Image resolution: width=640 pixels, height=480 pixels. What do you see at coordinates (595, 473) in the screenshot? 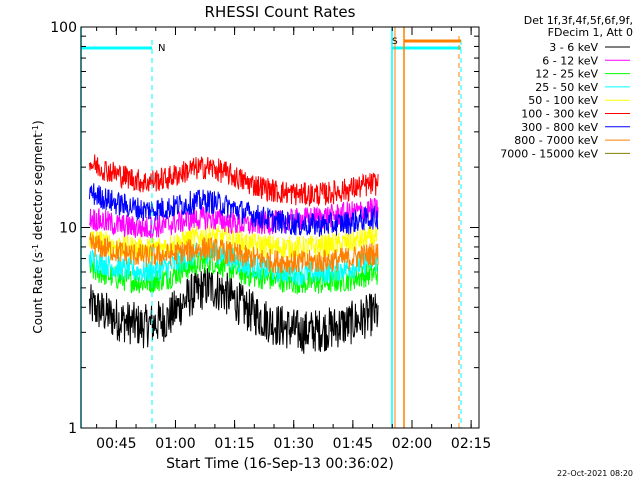
I see `date-stamp: 22-Oct-2021 08:20` at bounding box center [595, 473].